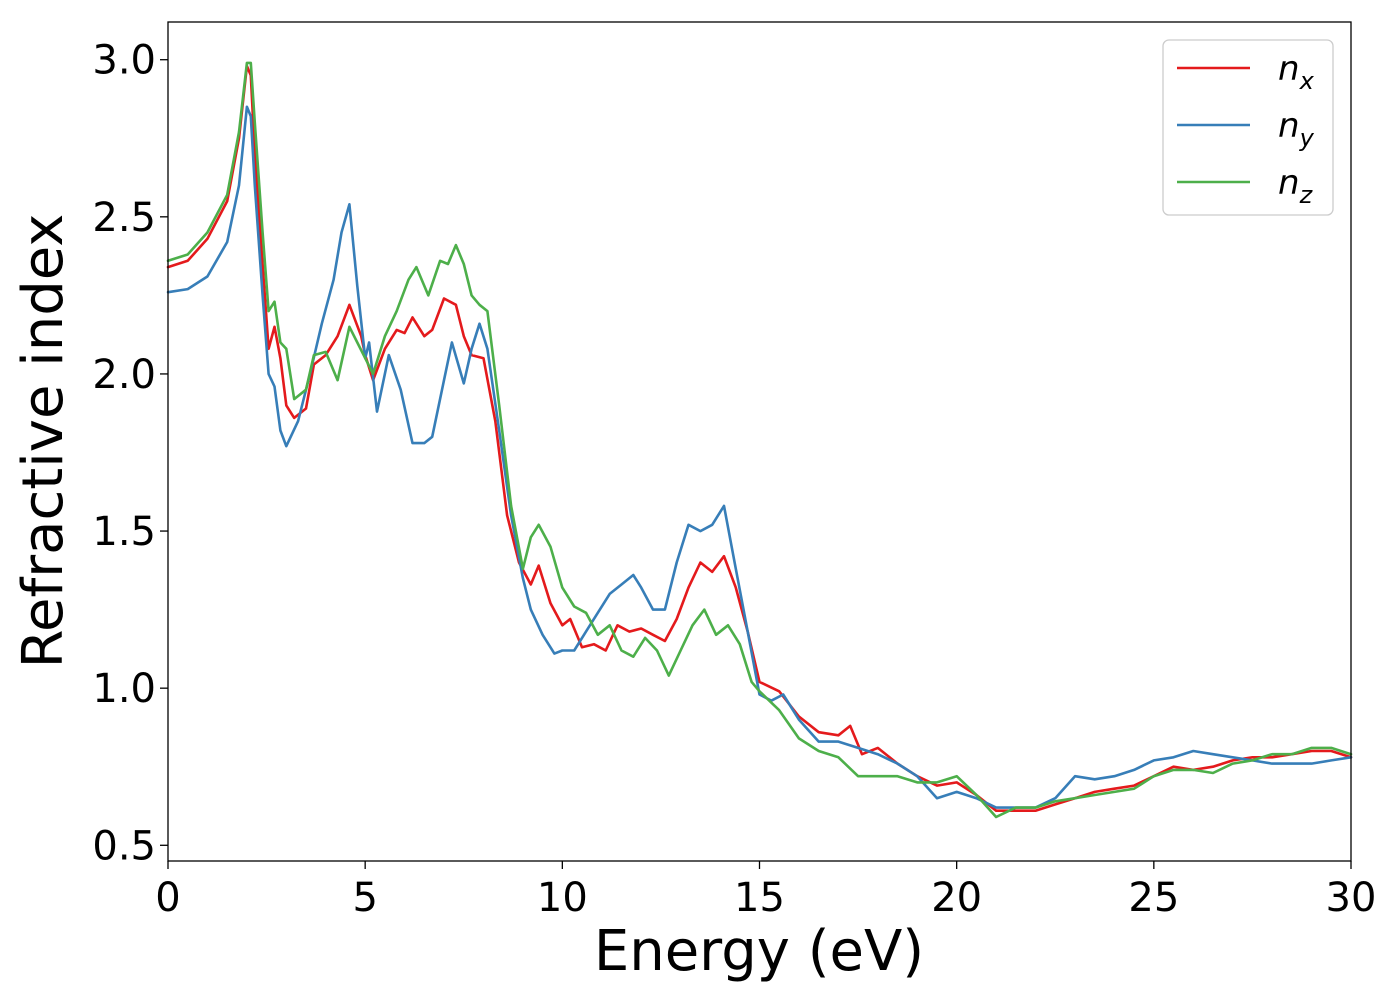 This screenshot has width=1400, height=1000. Describe the element at coordinates (124, 689) in the screenshot. I see `y-tick-label: 1.0` at that location.